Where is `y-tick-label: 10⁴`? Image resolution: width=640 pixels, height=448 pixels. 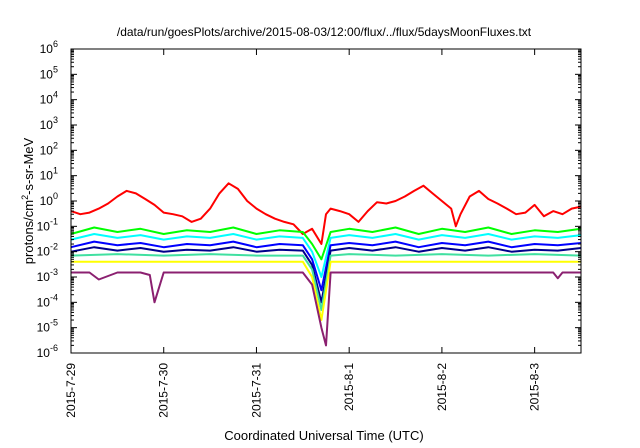 y-tick-label: 10⁴ is located at coordinates (49, 98).